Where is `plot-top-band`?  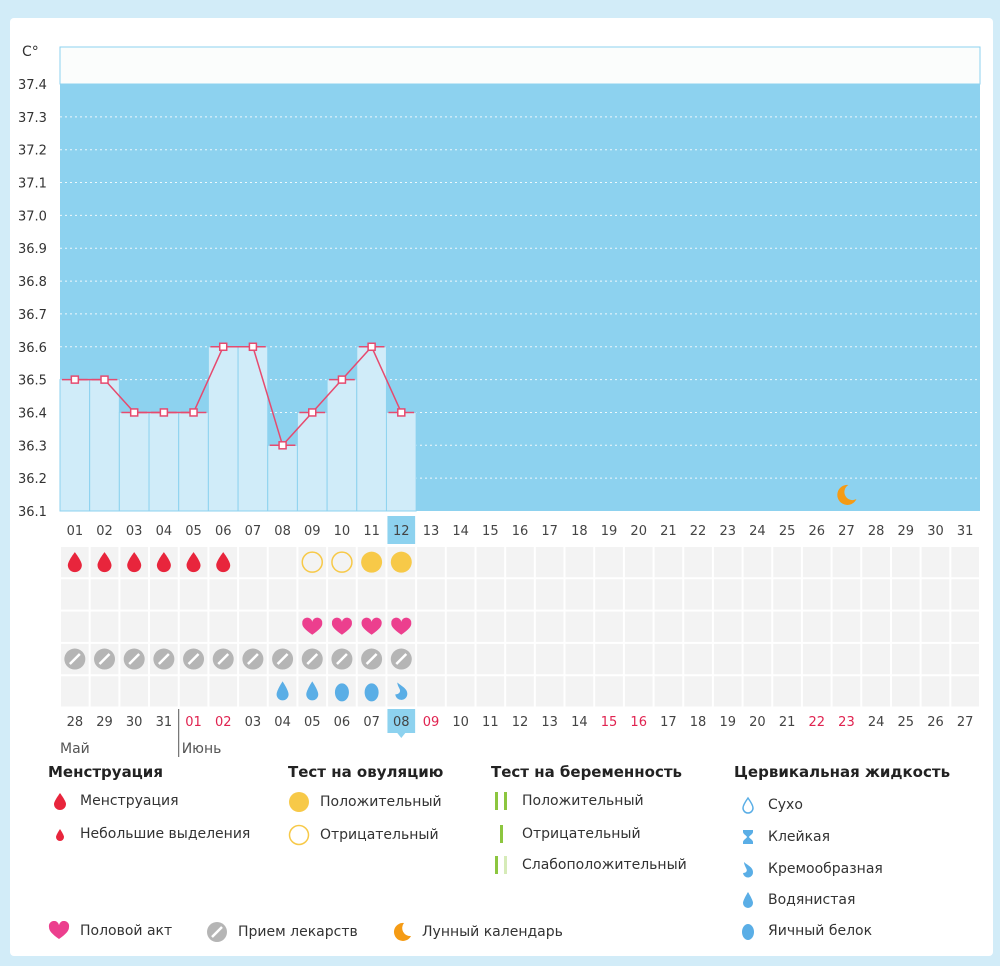
plot-top-band is located at coordinates (520, 65).